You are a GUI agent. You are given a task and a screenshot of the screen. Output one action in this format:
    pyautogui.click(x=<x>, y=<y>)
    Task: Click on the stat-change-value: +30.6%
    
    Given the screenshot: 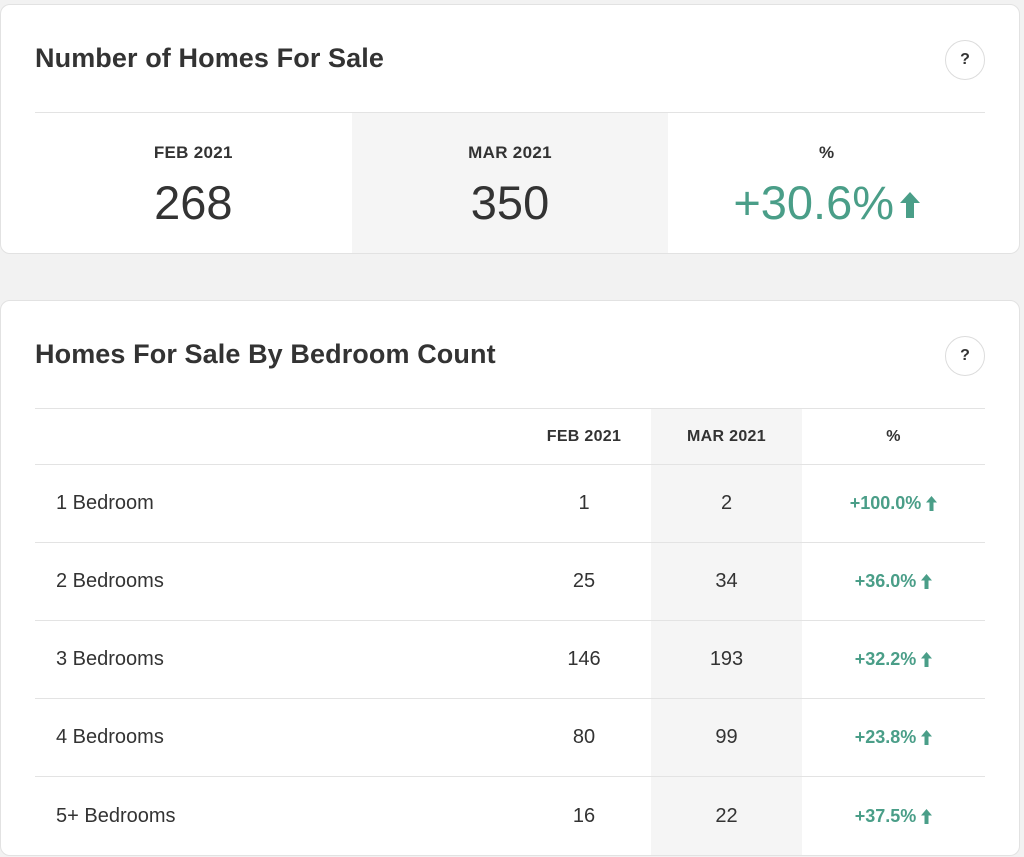 What is the action you would take?
    pyautogui.click(x=814, y=202)
    